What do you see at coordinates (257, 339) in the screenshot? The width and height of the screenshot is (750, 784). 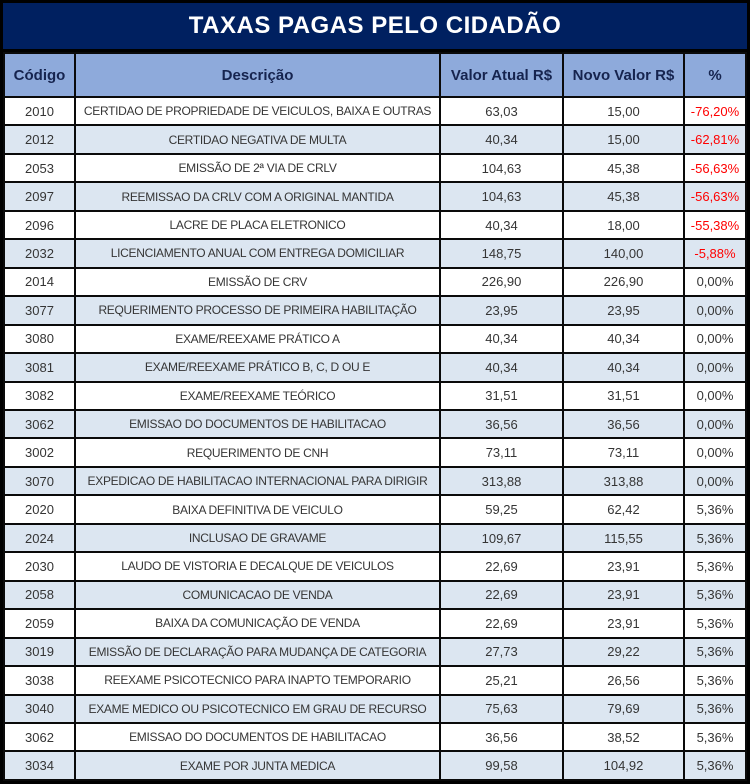 I see `descricao-cell: EXAME/REEXAME PRÁTICO A` at bounding box center [257, 339].